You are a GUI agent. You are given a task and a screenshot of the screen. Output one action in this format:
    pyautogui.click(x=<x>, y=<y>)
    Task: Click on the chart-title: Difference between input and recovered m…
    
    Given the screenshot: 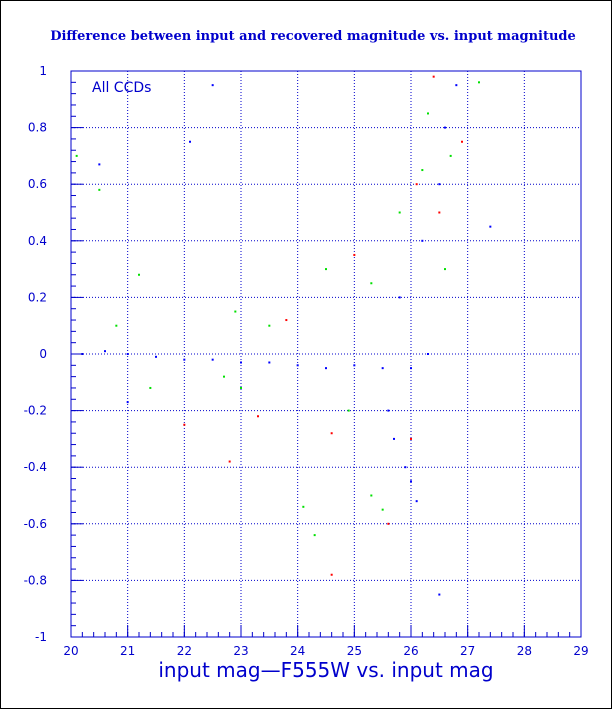 What is the action you would take?
    pyautogui.click(x=313, y=36)
    